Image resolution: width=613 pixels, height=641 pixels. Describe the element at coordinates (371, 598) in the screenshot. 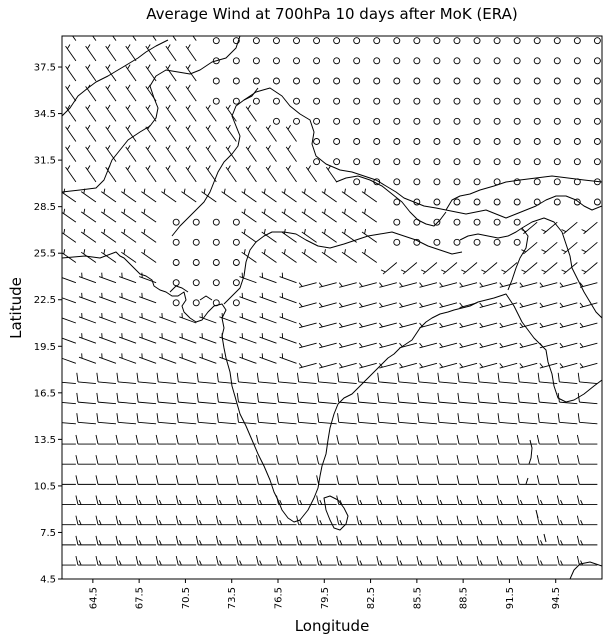

I see `x-tick-label: 82.5` at that location.